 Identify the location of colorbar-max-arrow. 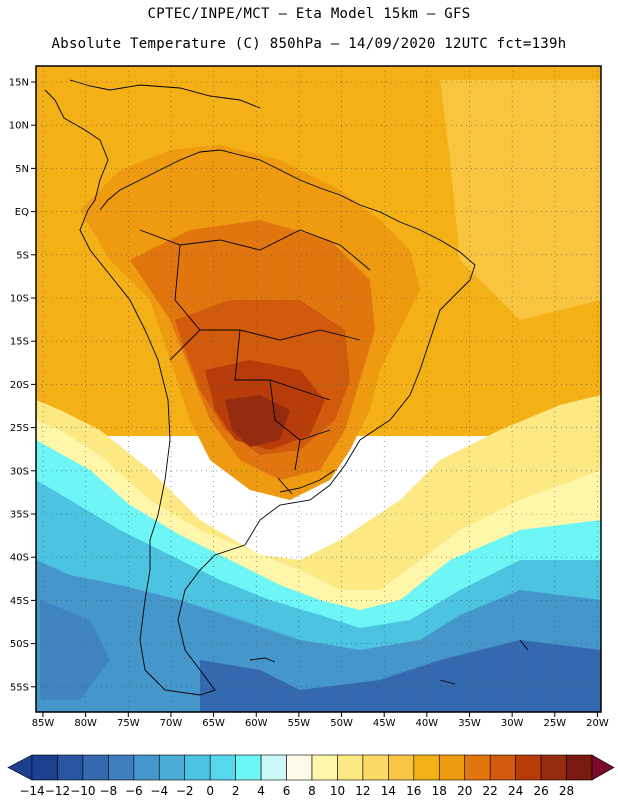
(603, 767).